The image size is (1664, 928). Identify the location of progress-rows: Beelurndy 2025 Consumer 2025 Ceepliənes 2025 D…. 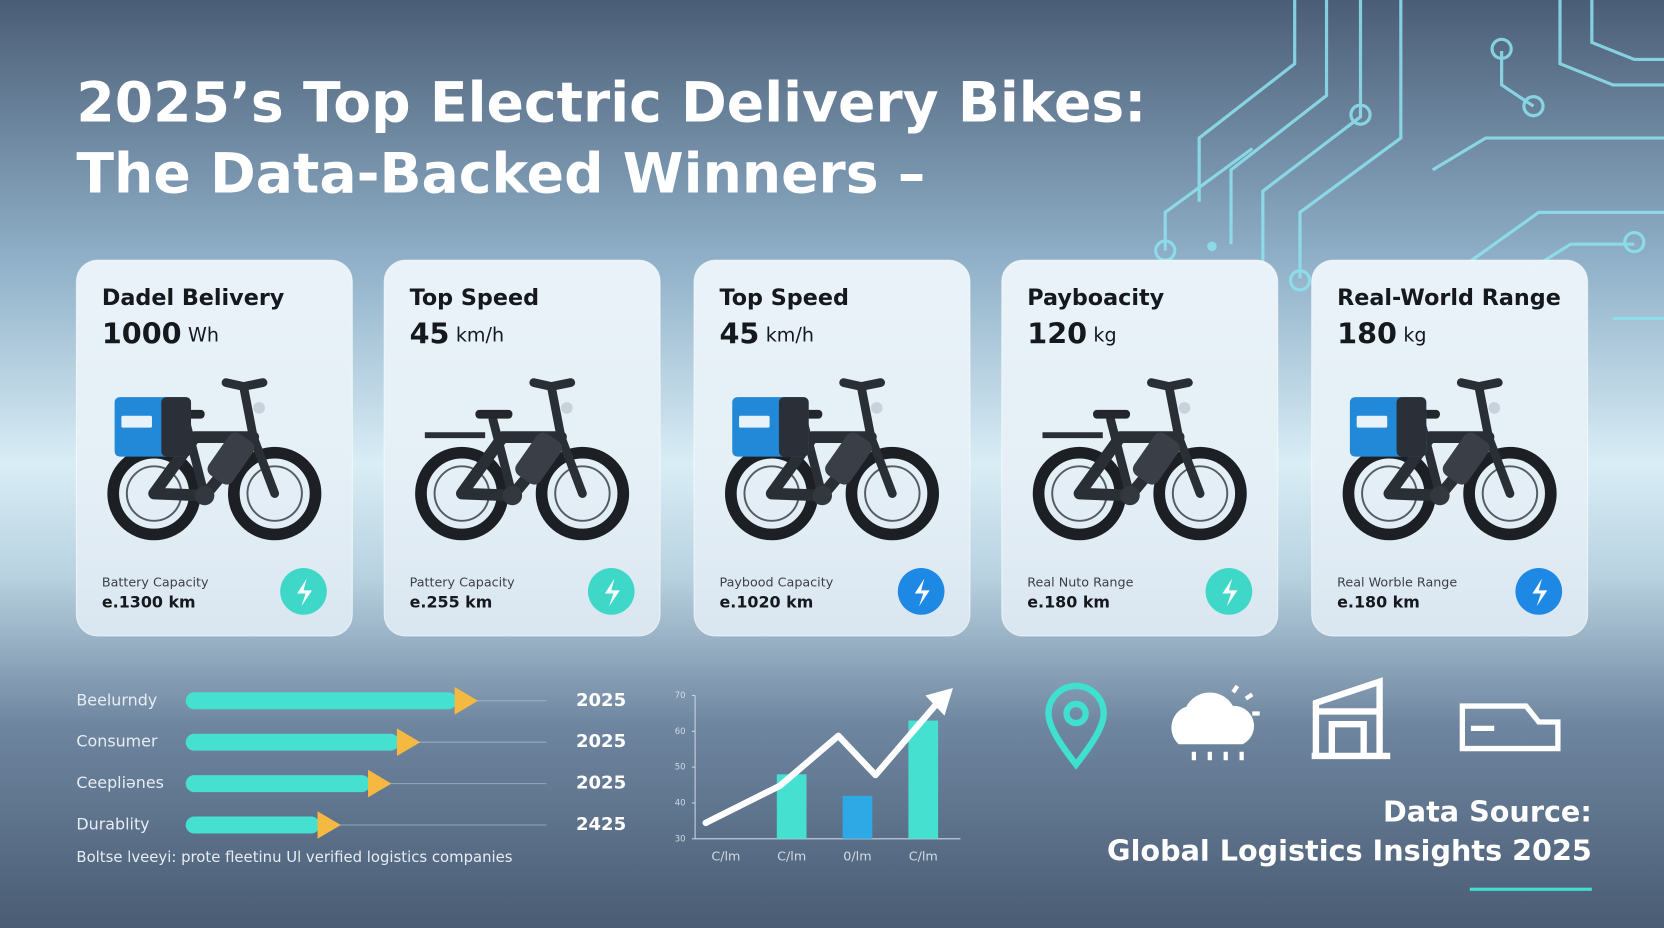
(351, 776).